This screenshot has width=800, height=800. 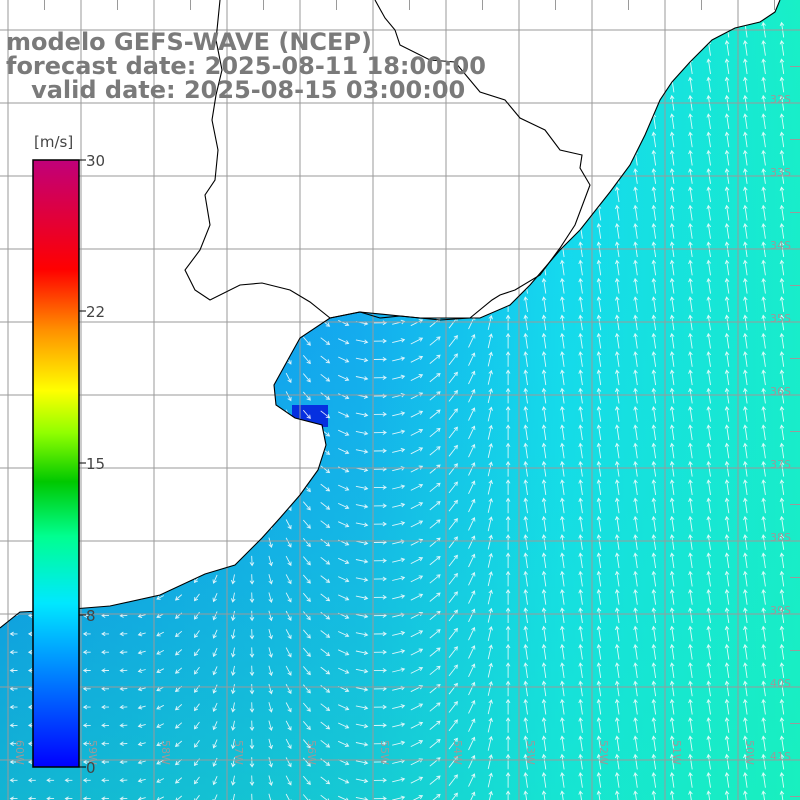 I want to click on latitude-label: 38S, so click(x=780, y=537).